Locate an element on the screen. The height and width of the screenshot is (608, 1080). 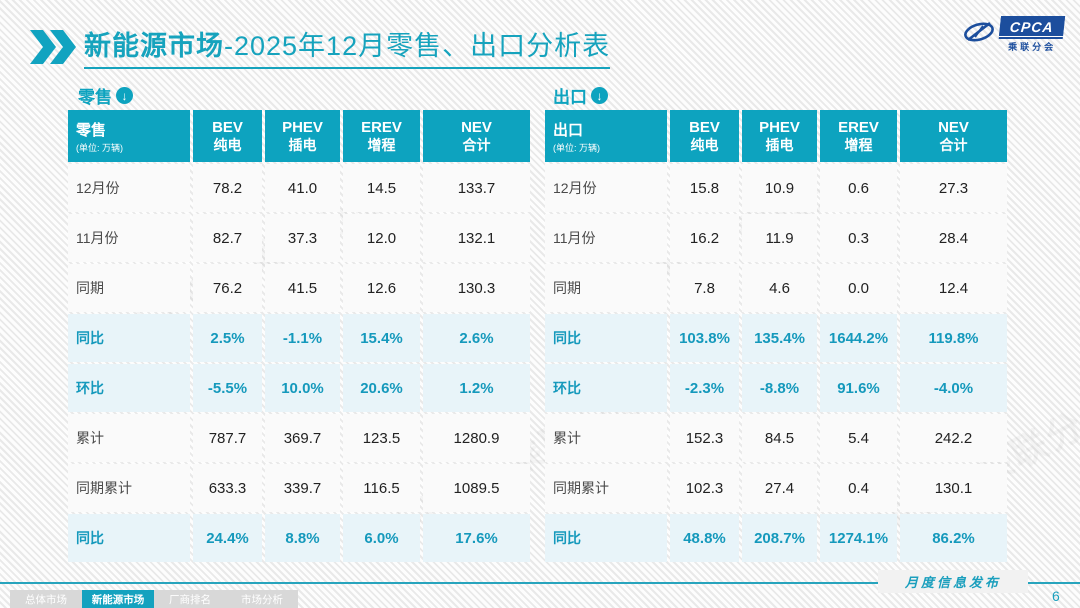
table-row: 11月份 16.2 11.9 0.3 28.4 is located at coordinates (776, 238).